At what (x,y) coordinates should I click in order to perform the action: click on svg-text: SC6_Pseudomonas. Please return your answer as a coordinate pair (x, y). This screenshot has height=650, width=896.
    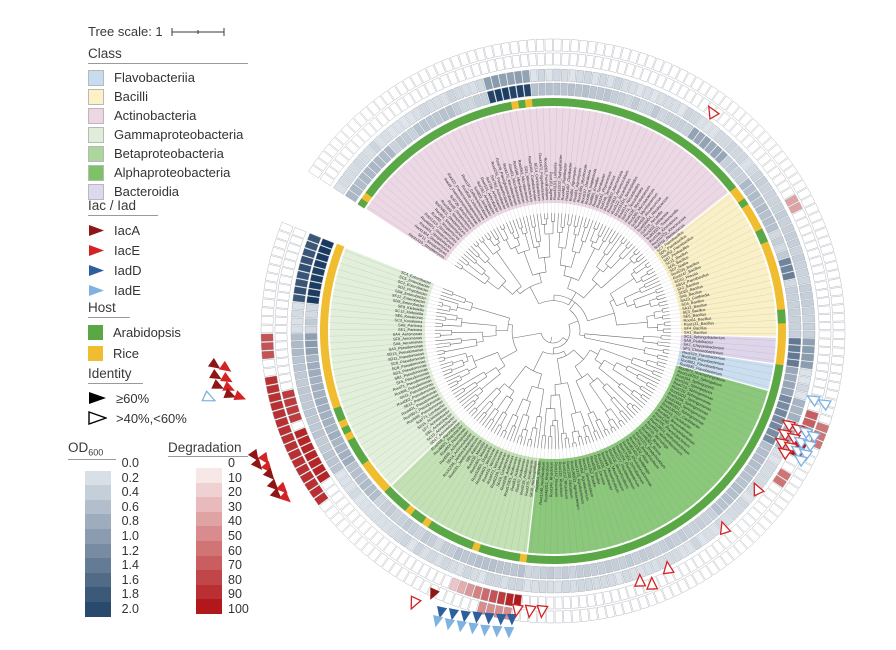
    Looking at the image, I should click on (407, 361).